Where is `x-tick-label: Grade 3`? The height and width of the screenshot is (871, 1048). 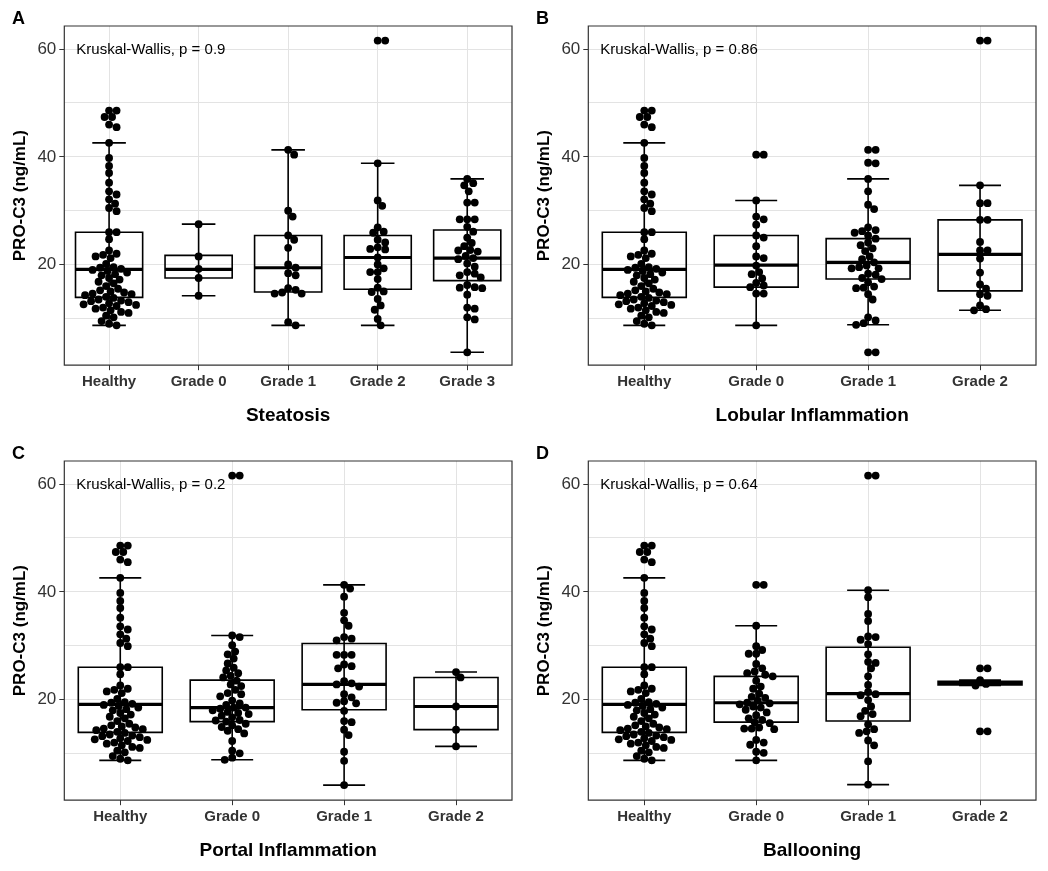 x-tick-label: Grade 3 is located at coordinates (467, 381).